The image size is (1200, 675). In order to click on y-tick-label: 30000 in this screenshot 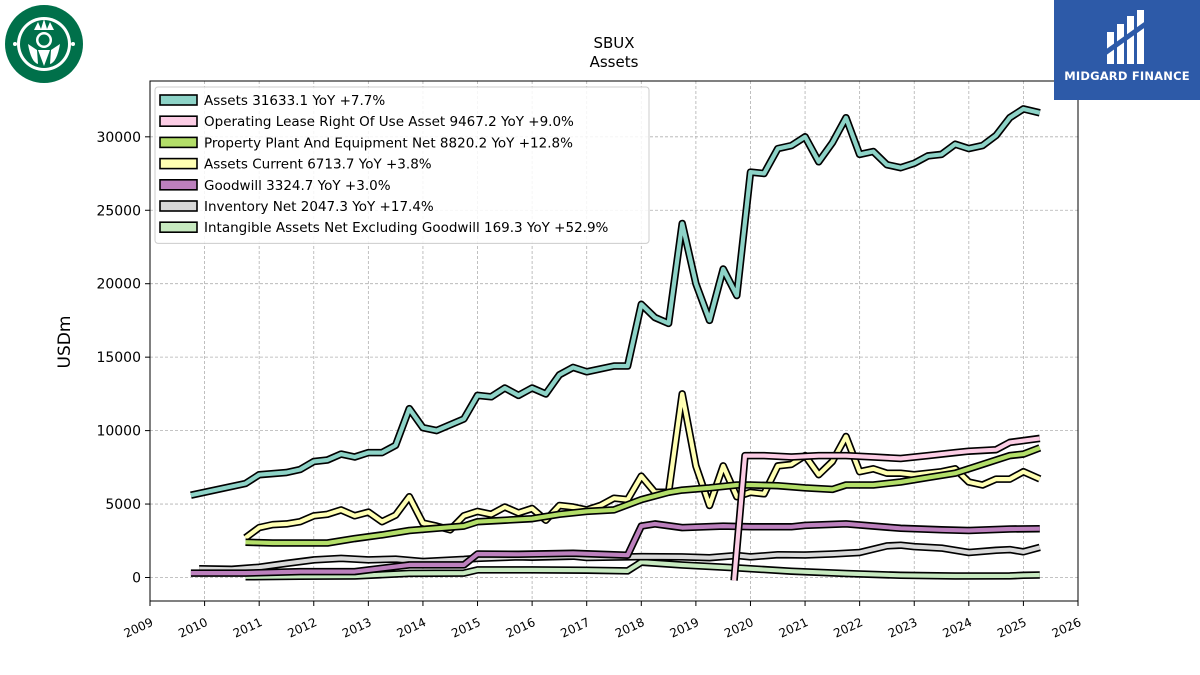, I will do `click(118, 138)`.